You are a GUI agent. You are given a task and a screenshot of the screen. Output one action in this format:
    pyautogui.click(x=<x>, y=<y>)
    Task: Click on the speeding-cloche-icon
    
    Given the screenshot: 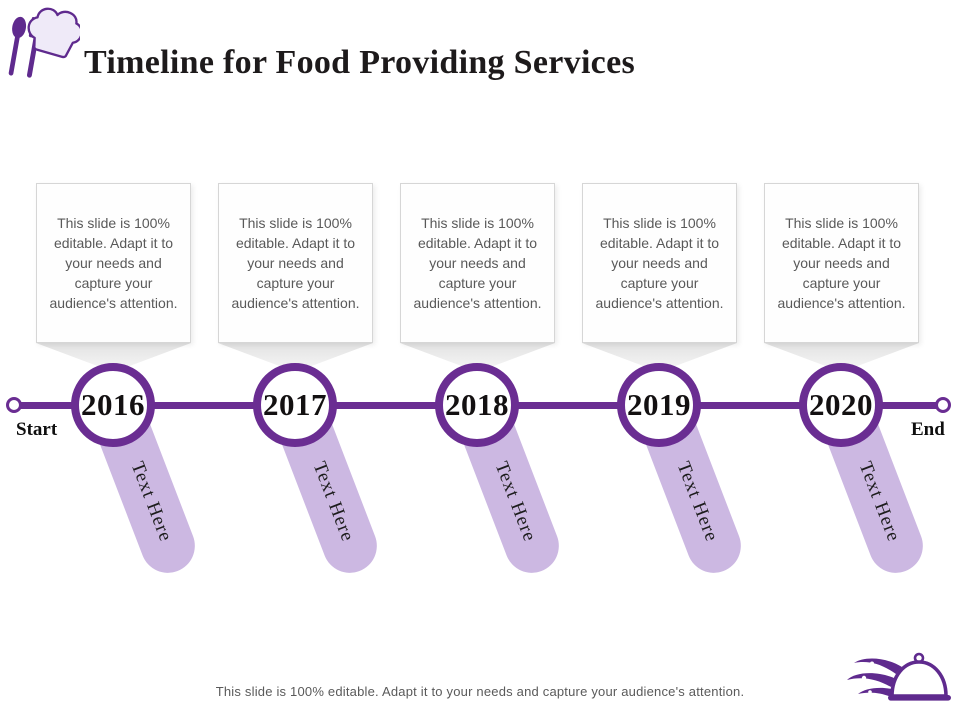 What is the action you would take?
    pyautogui.click(x=899, y=676)
    